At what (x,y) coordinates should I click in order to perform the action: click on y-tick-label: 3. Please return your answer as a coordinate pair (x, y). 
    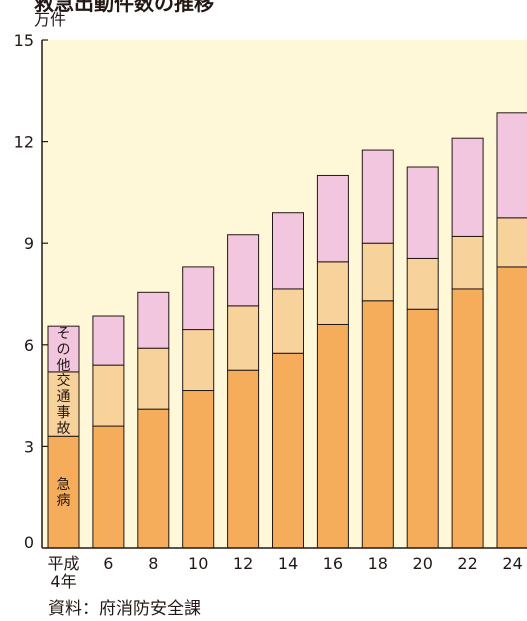
    Looking at the image, I should click on (29, 446).